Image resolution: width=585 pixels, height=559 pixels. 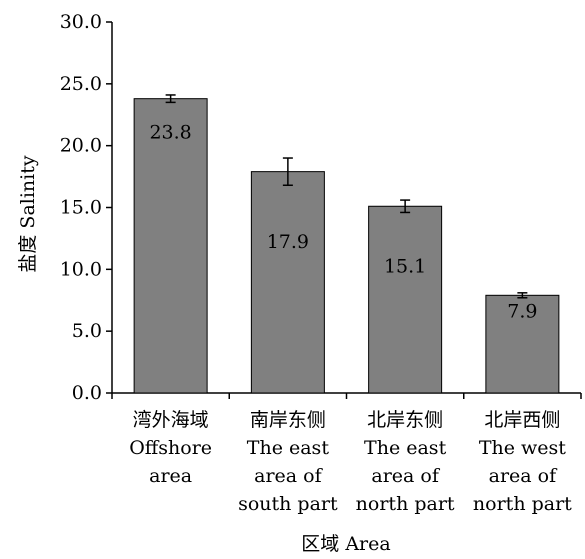 I want to click on value-label: 17.9, so click(x=288, y=242).